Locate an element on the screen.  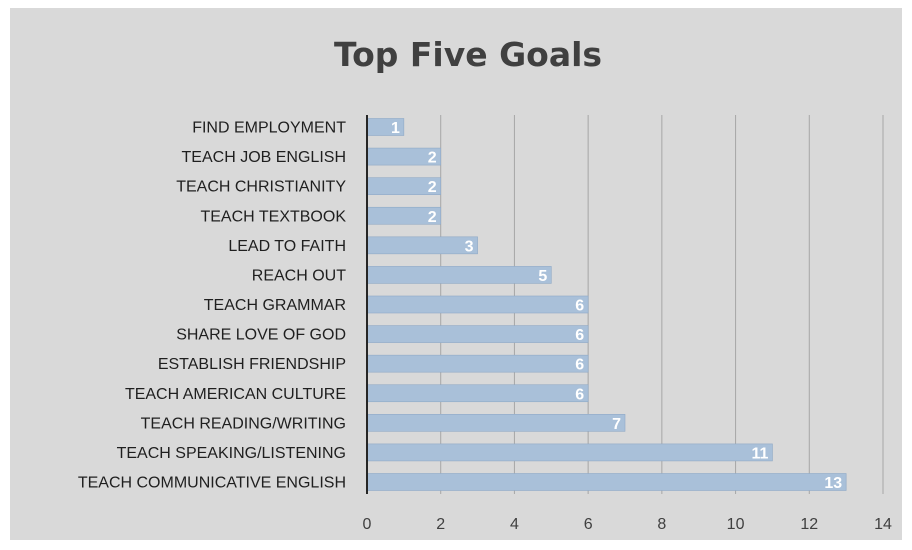
data-label: 13 is located at coordinates (833, 483).